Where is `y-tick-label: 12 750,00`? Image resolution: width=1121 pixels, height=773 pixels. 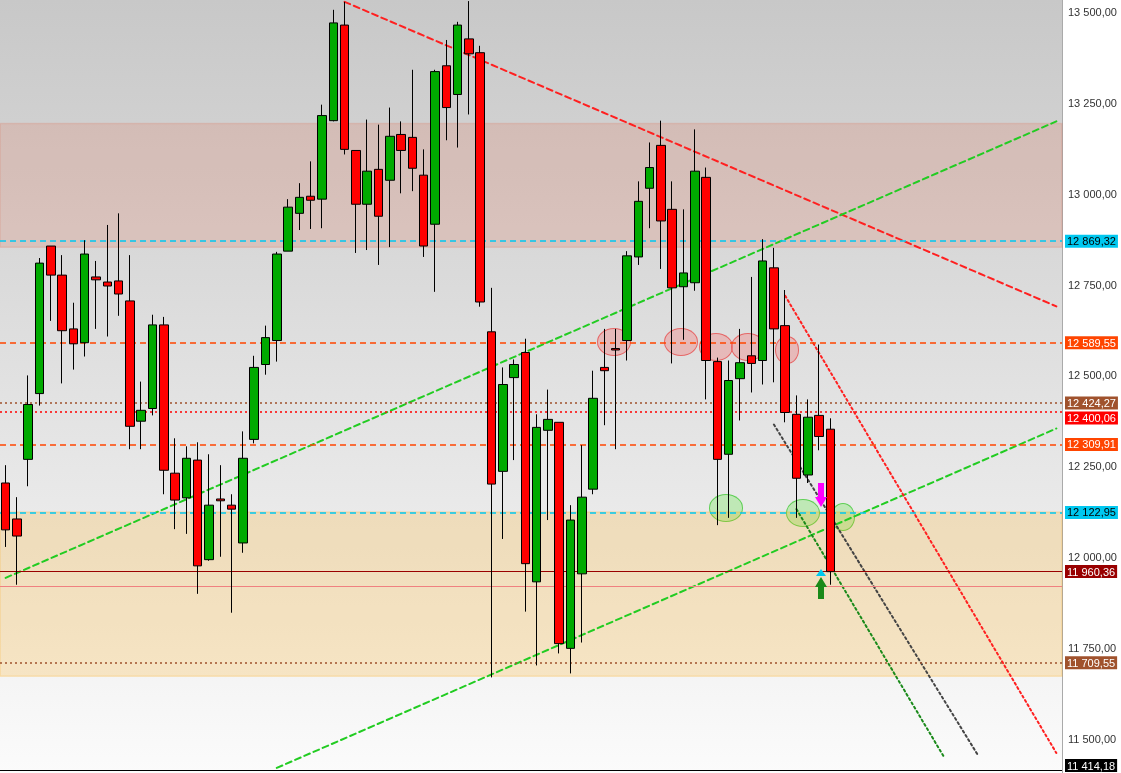
y-tick-label: 12 750,00 is located at coordinates (1092, 284).